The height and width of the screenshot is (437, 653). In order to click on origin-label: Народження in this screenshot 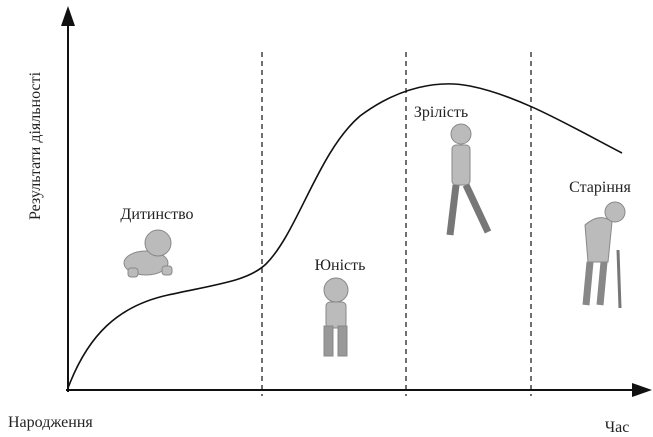, I will do `click(50, 422)`.